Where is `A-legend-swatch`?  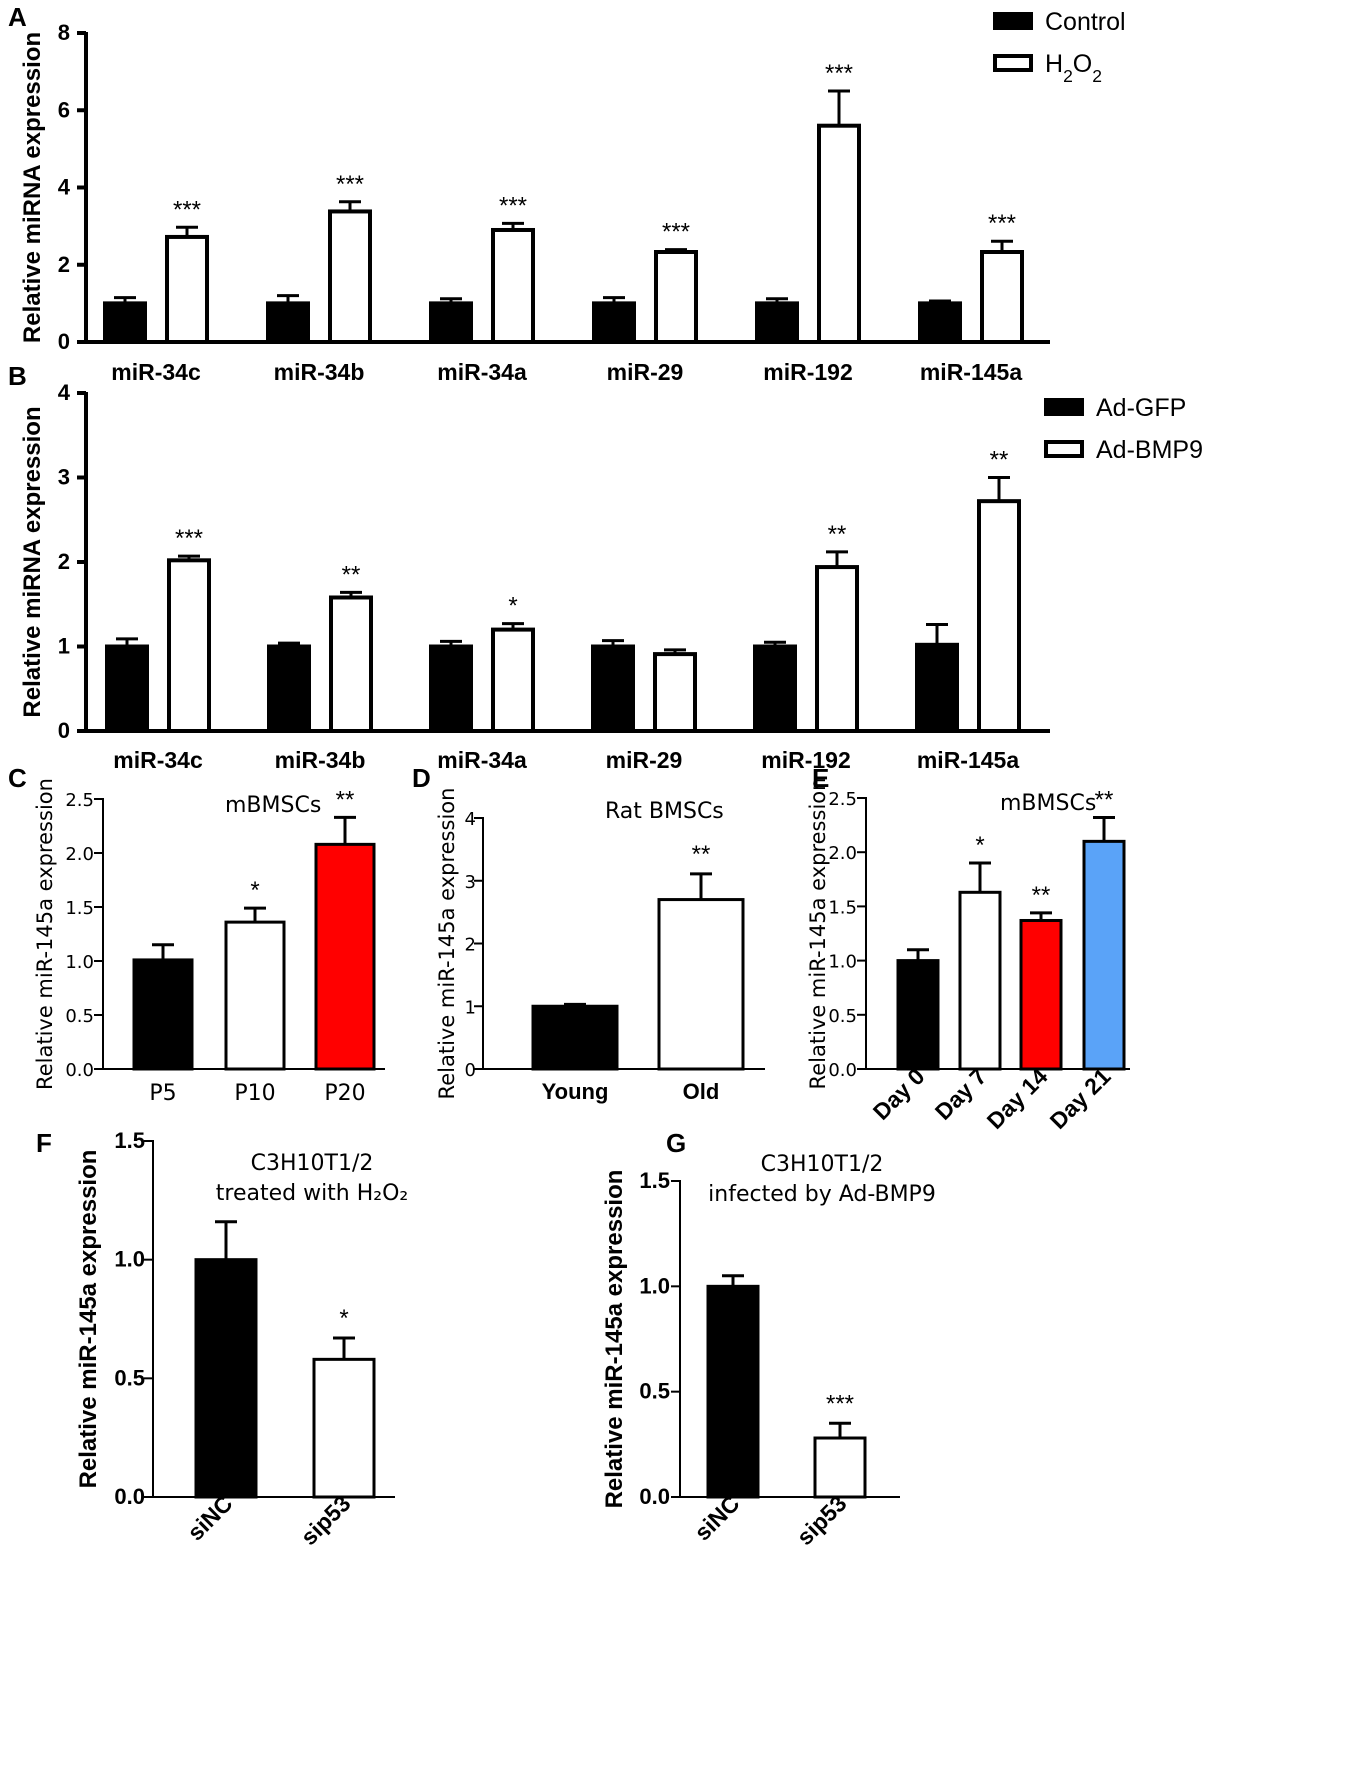
A-legend-swatch is located at coordinates (1013, 21).